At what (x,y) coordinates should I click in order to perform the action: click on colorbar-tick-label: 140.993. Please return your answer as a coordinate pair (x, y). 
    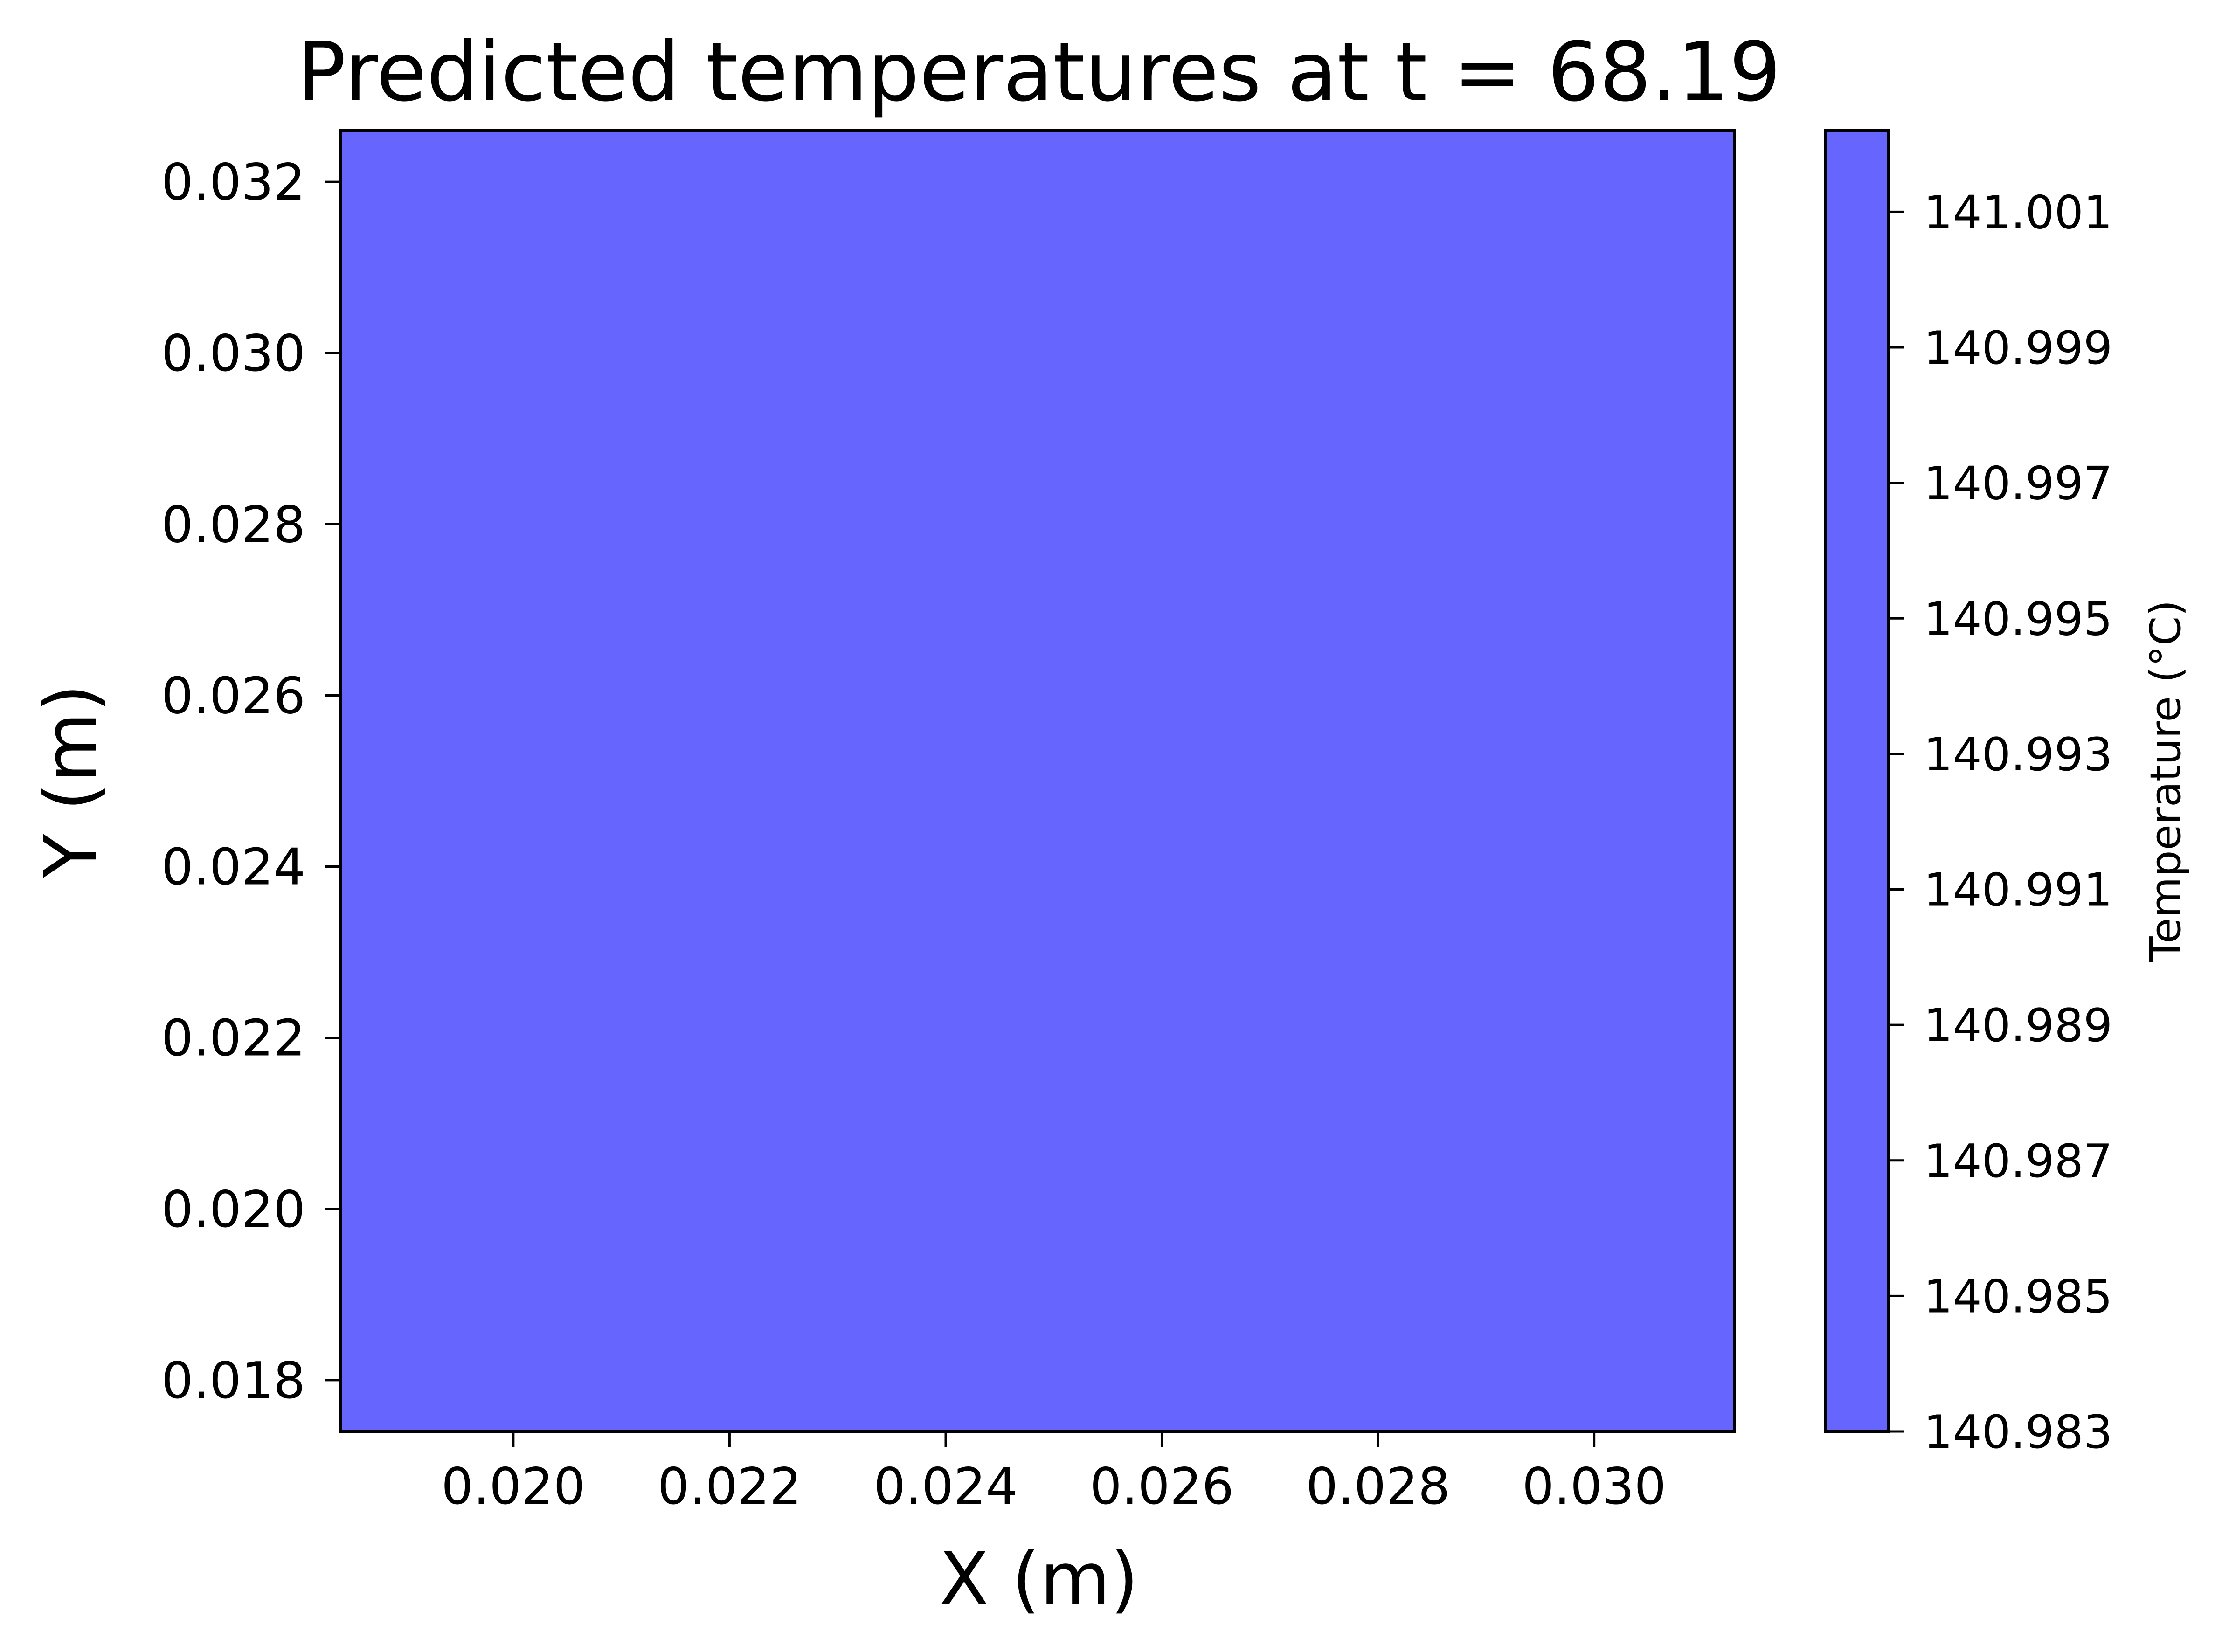
    Looking at the image, I should click on (2018, 754).